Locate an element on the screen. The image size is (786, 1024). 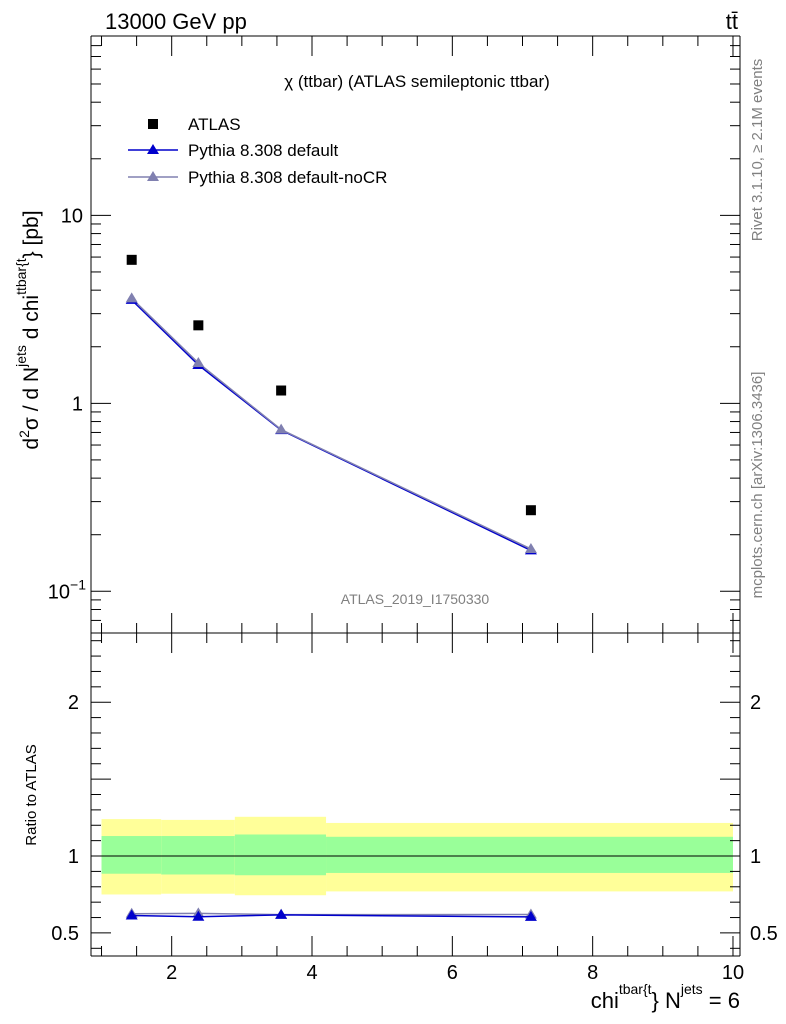
energy-label: 13000 GeV pp is located at coordinates (176, 21).